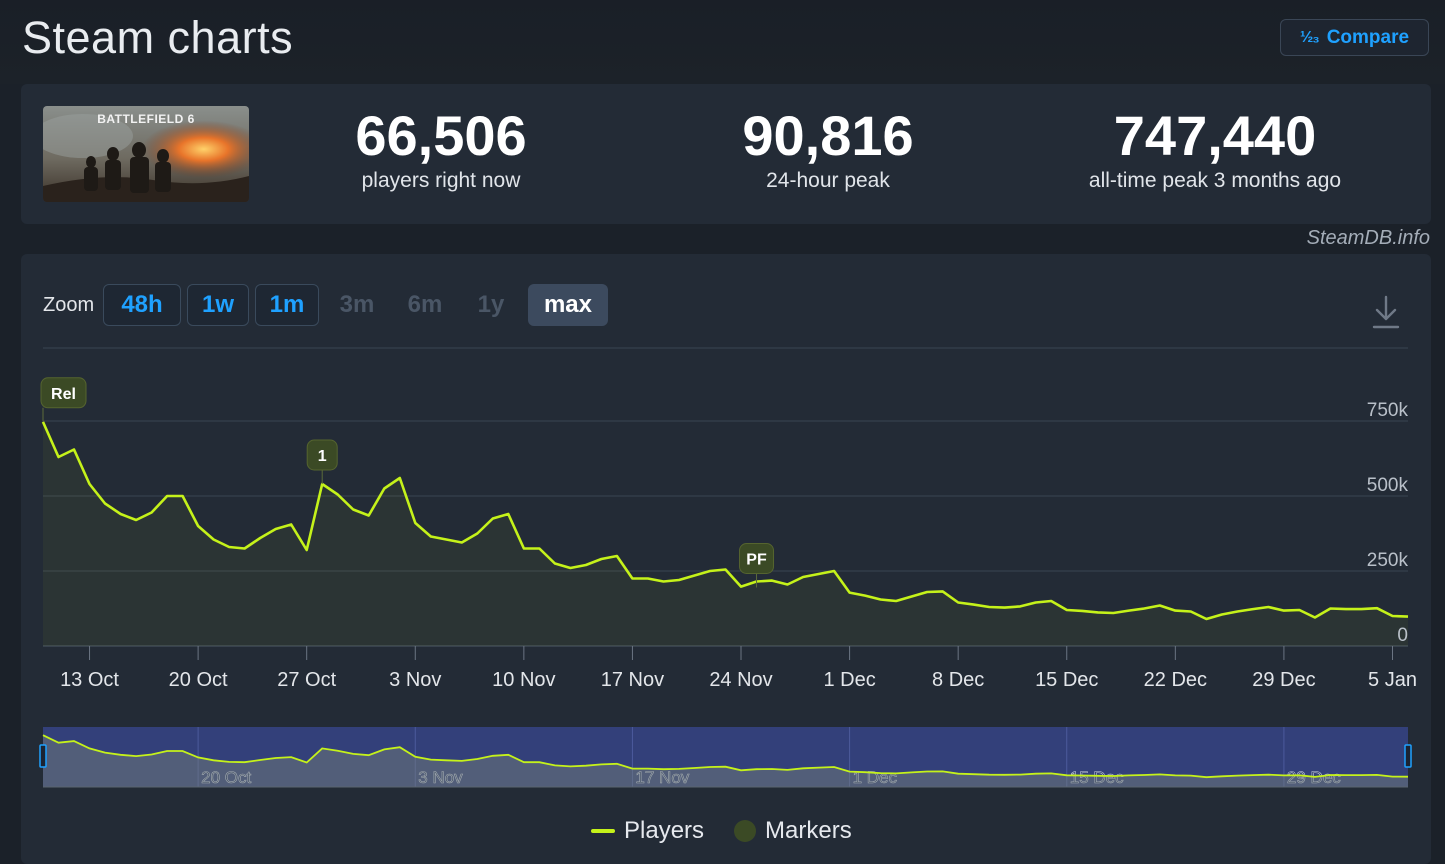 Image resolution: width=1445 pixels, height=864 pixels. What do you see at coordinates (287, 305) in the screenshot?
I see `zoom-1m-button: 1m` at bounding box center [287, 305].